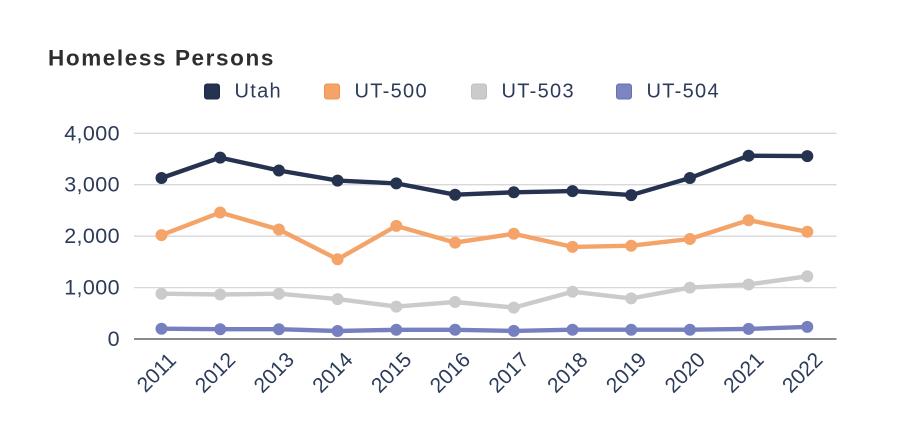 The height and width of the screenshot is (437, 900). Describe the element at coordinates (258, 92) in the screenshot. I see `svg-text: Utah` at that location.